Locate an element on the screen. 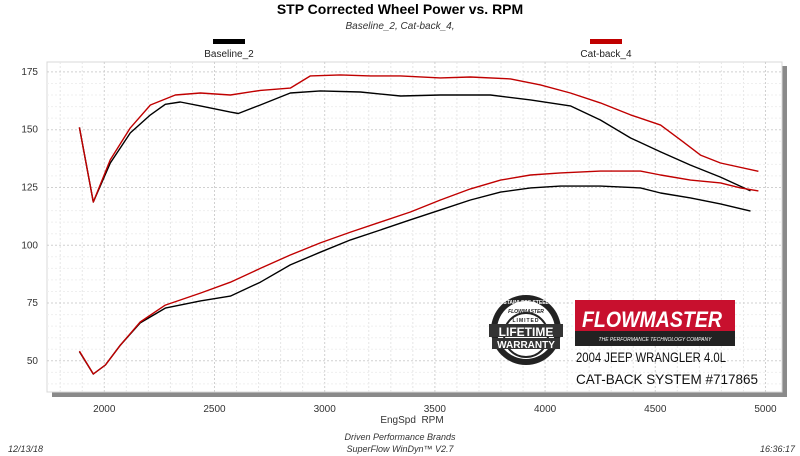 The image size is (800, 456). plot-shadow-right is located at coordinates (784, 231).